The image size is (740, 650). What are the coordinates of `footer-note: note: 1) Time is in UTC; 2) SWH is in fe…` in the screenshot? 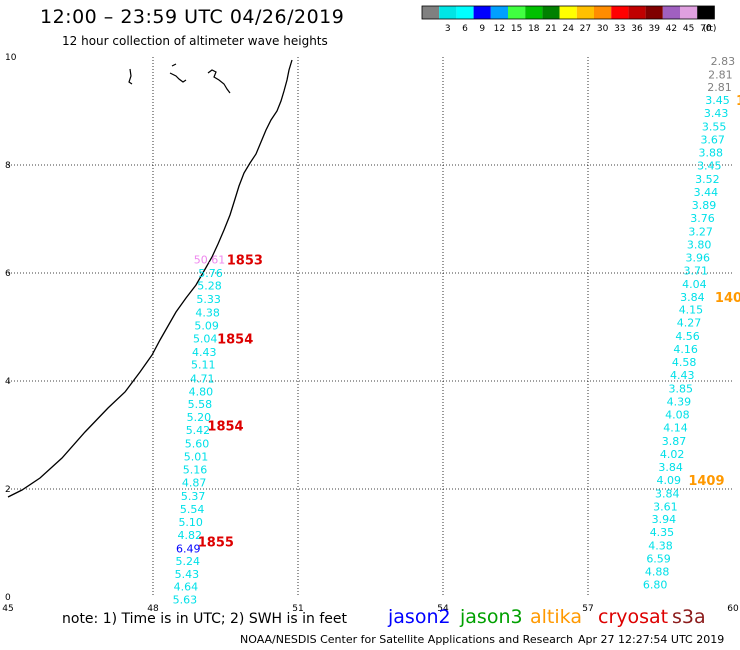 It's located at (205, 619).